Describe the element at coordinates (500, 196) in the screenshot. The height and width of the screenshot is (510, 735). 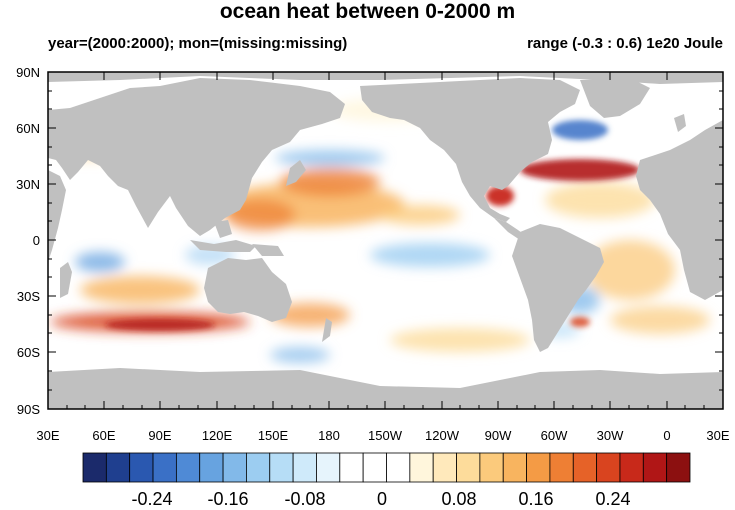
I see `warm-anomaly-gulf-of-mexico` at that location.